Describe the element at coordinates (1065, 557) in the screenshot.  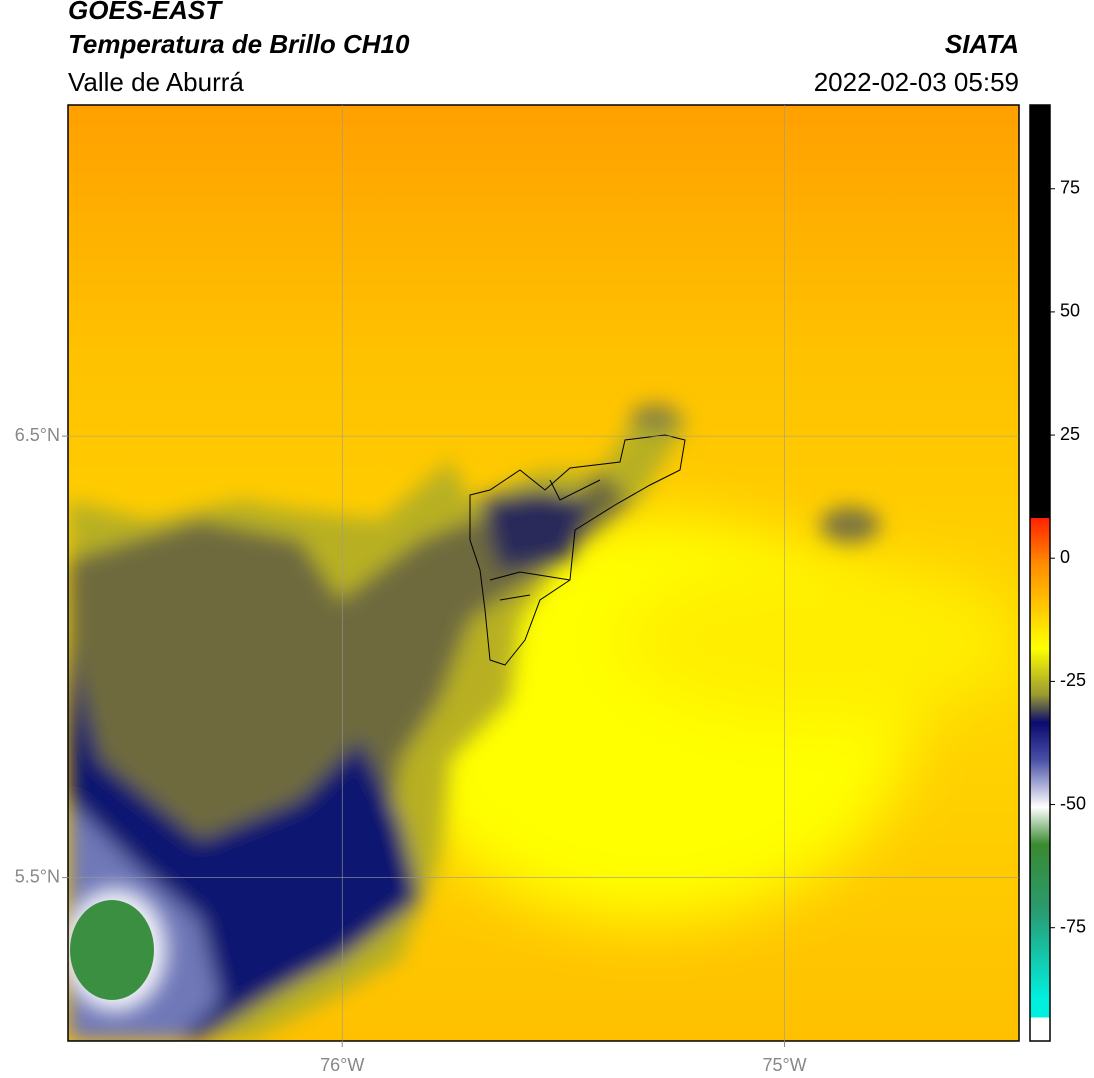
I see `colorbar-label: 0` at that location.